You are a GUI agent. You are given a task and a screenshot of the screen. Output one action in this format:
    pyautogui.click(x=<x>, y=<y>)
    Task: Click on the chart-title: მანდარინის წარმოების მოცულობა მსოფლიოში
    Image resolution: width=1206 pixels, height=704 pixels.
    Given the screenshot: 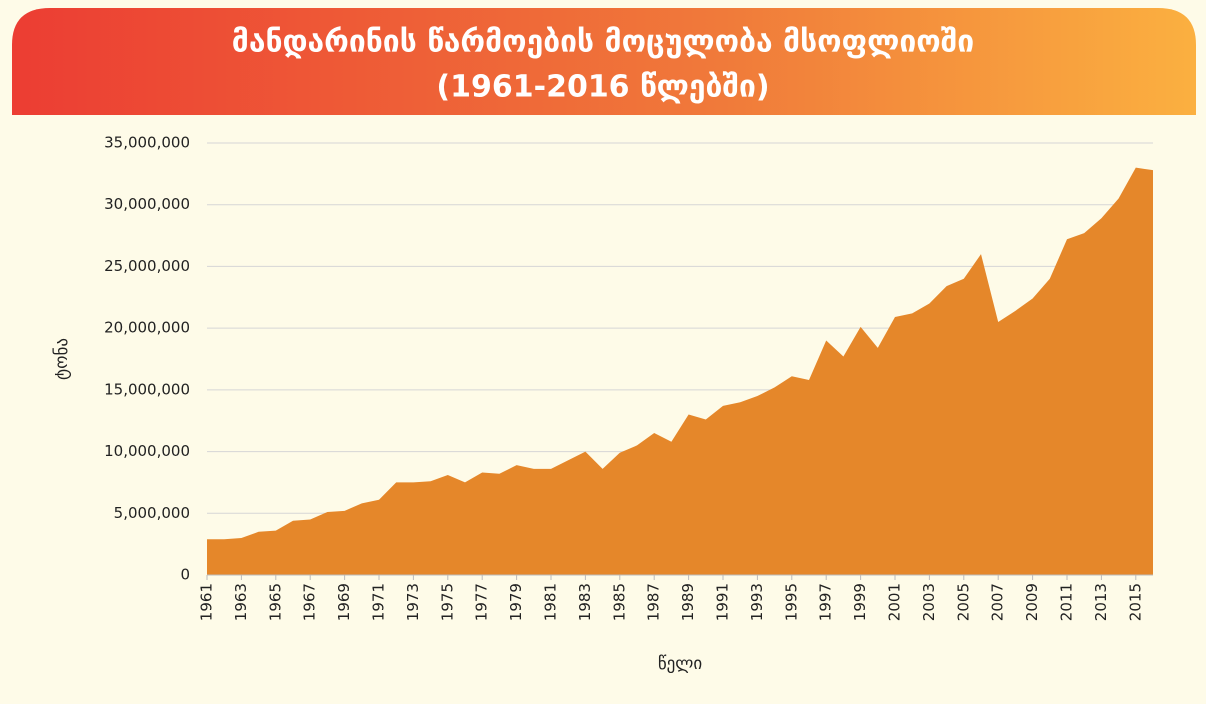 What is the action you would take?
    pyautogui.click(x=603, y=42)
    